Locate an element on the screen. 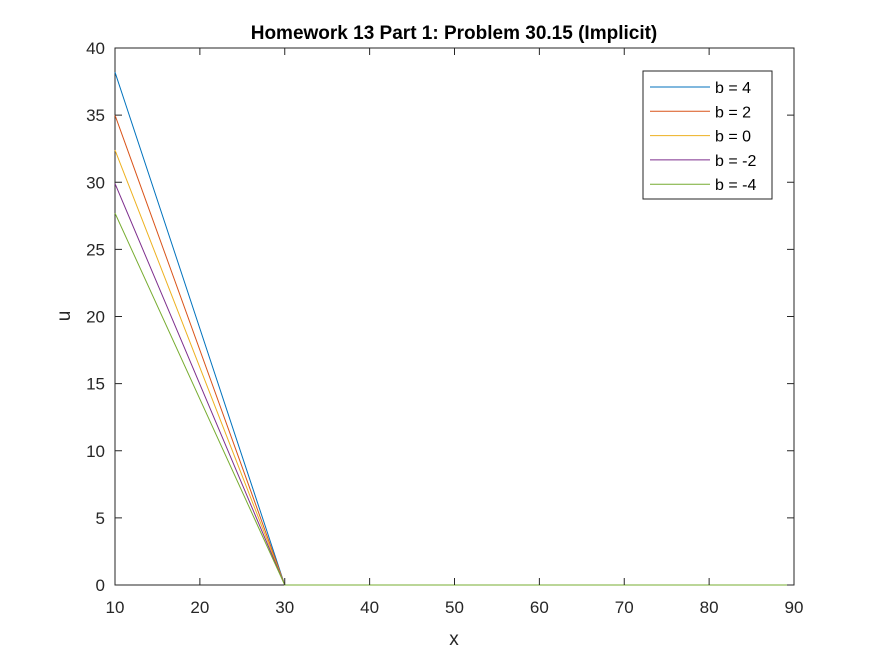  x-tick-label: 70 is located at coordinates (624, 607).